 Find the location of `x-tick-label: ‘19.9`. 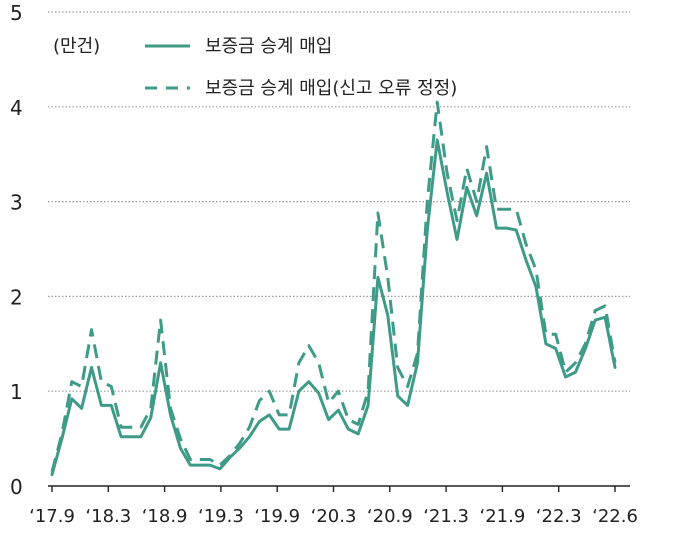

x-tick-label: ‘19.9 is located at coordinates (277, 516).